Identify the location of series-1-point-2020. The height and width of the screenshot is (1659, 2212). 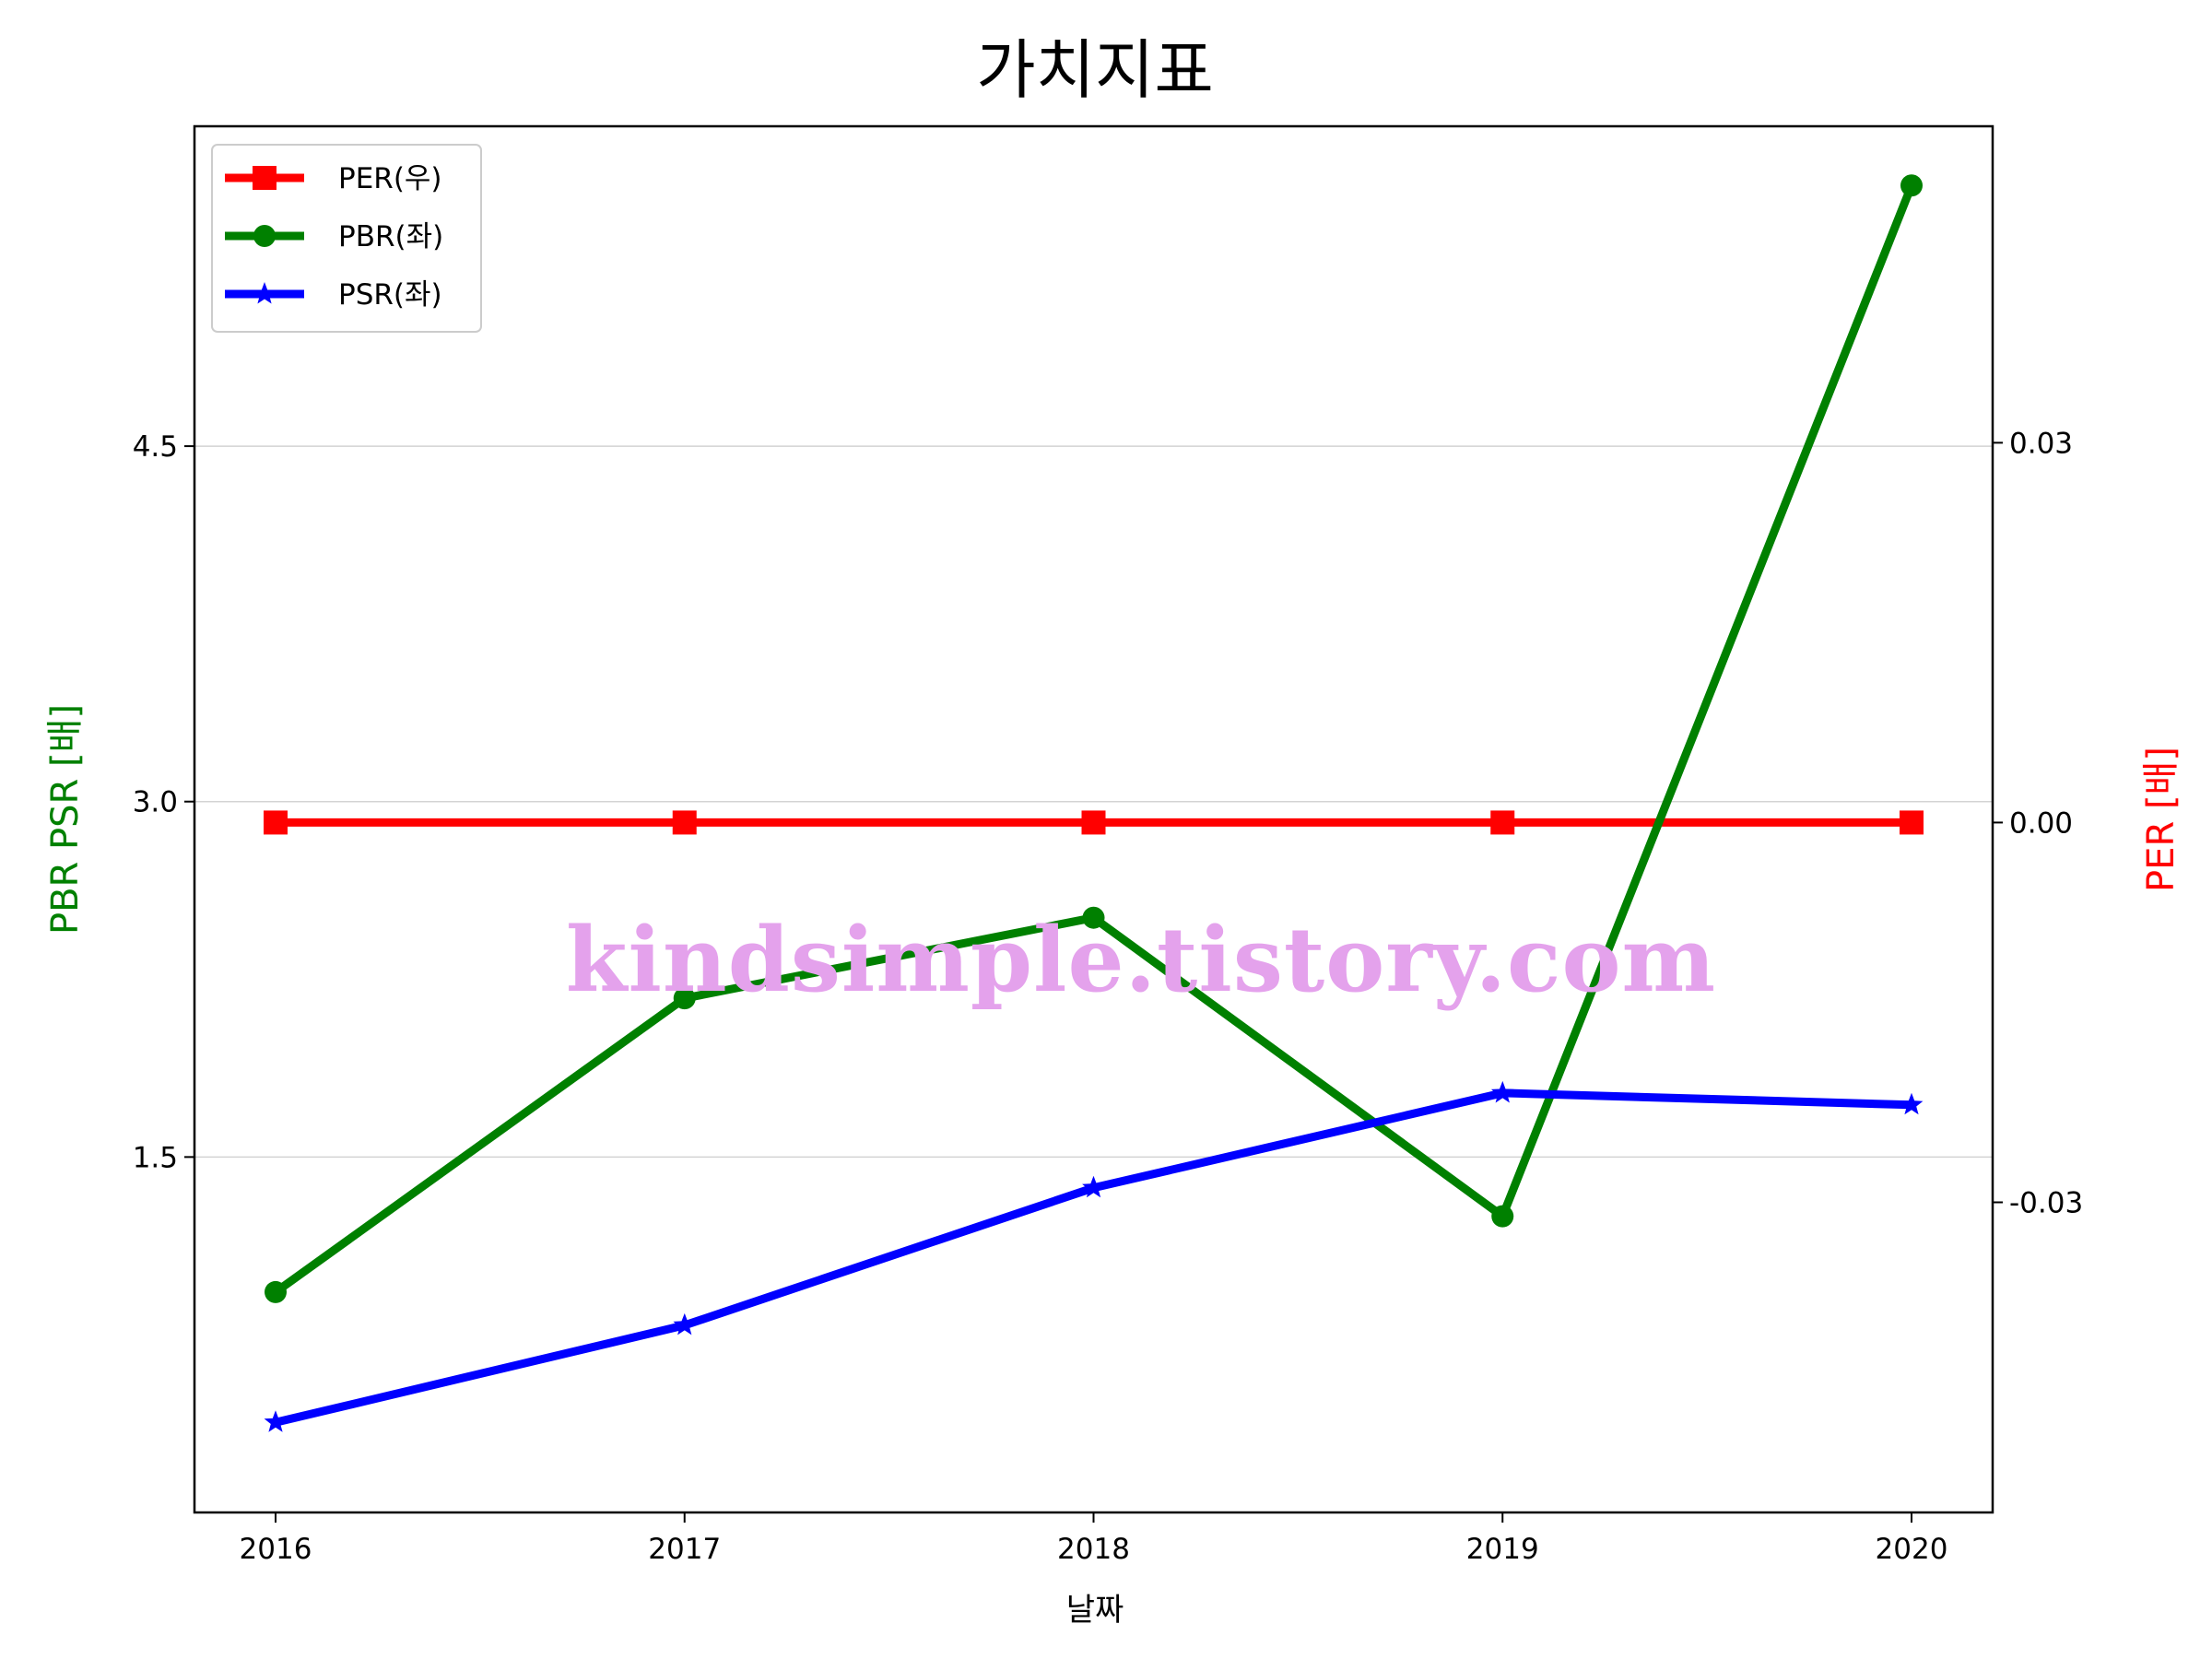
(1911, 185).